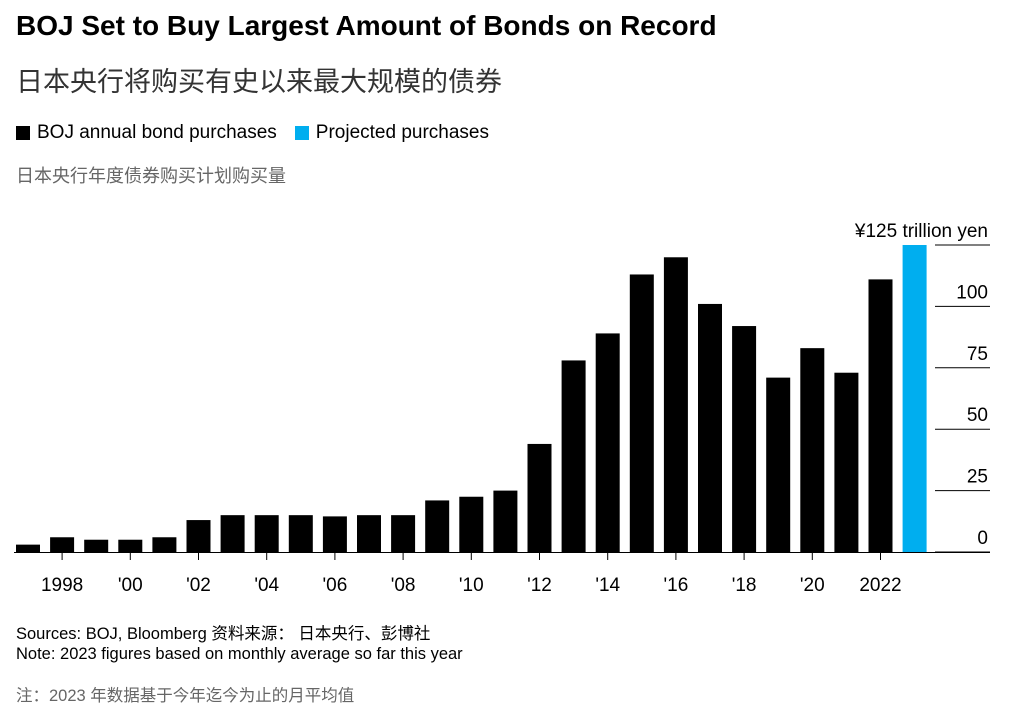  Describe the element at coordinates (471, 524) in the screenshot. I see `bar-annual-2010` at that location.